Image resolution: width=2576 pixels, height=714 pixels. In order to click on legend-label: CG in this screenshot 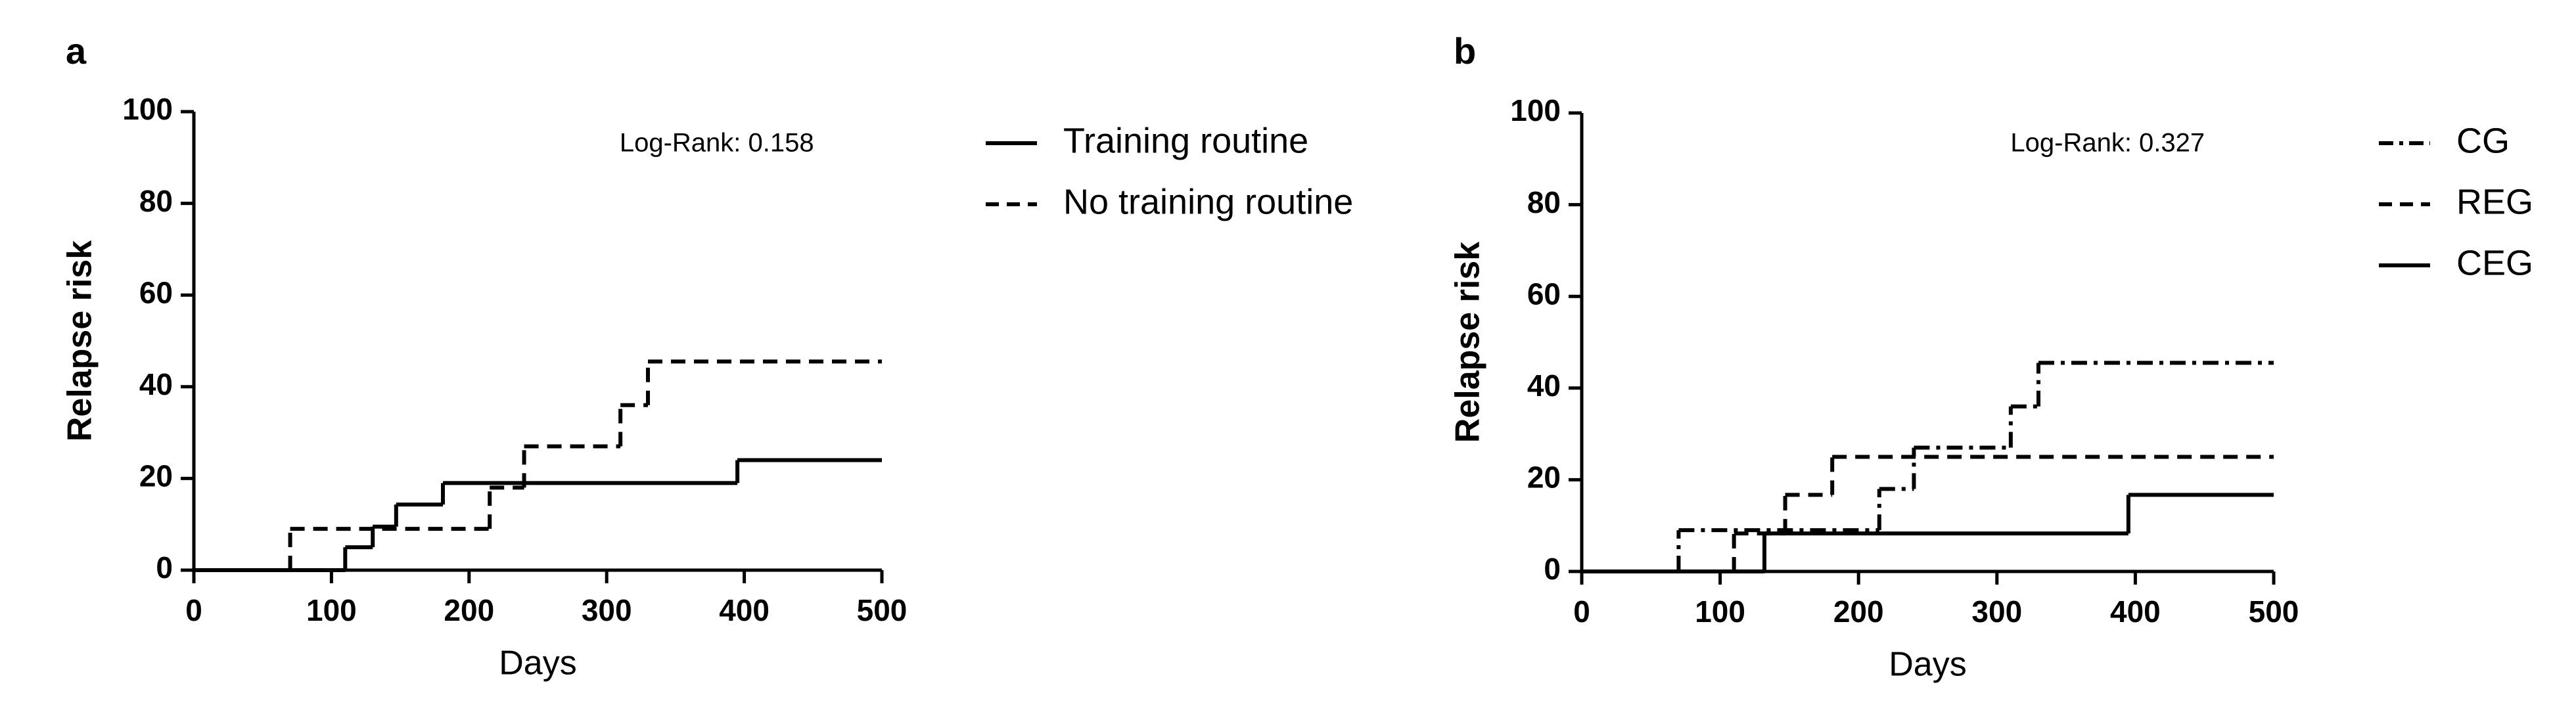, I will do `click(2483, 140)`.